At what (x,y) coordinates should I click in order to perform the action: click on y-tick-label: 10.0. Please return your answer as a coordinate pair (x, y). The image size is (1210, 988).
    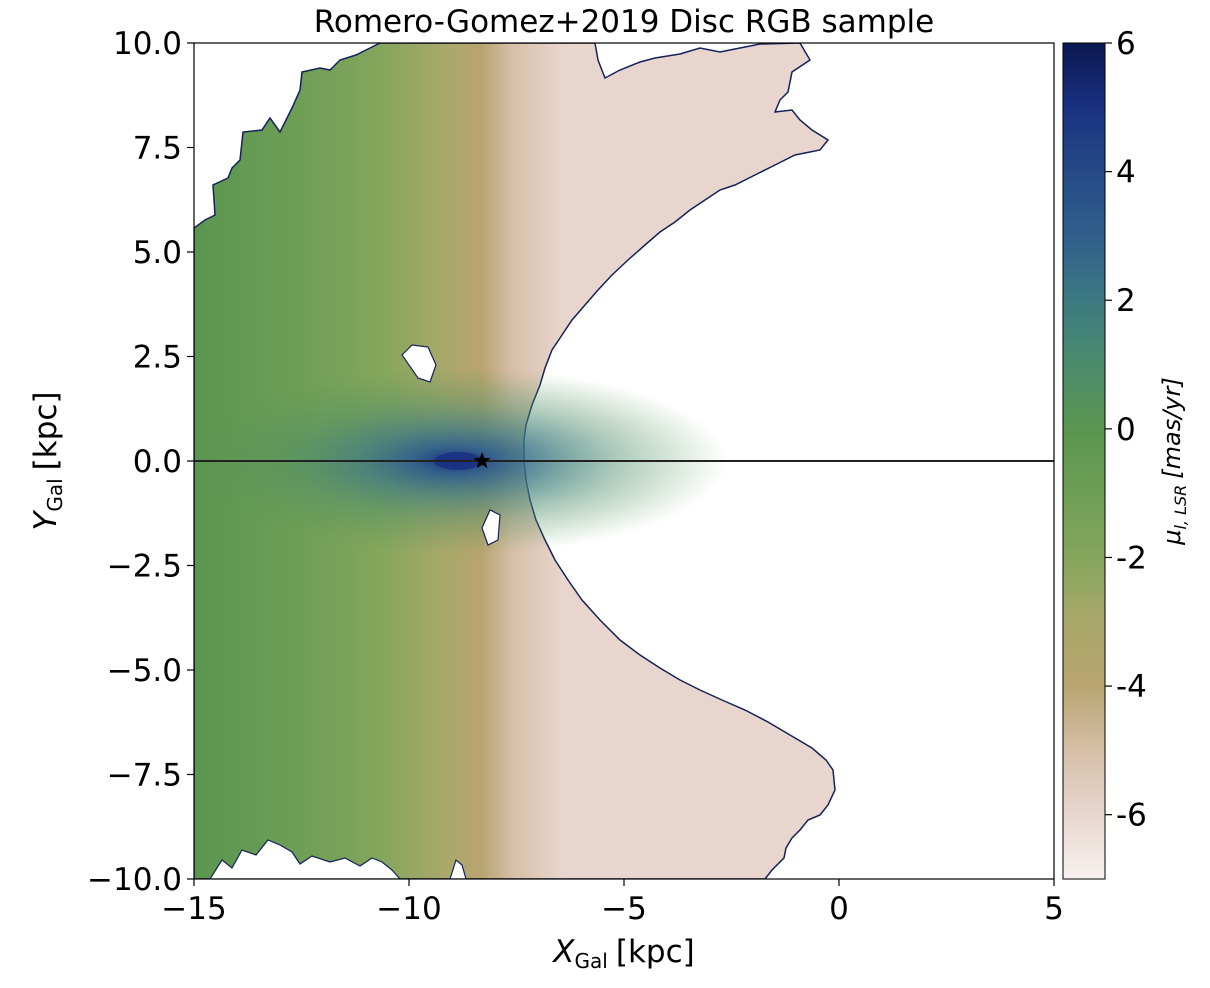
    Looking at the image, I should click on (147, 44).